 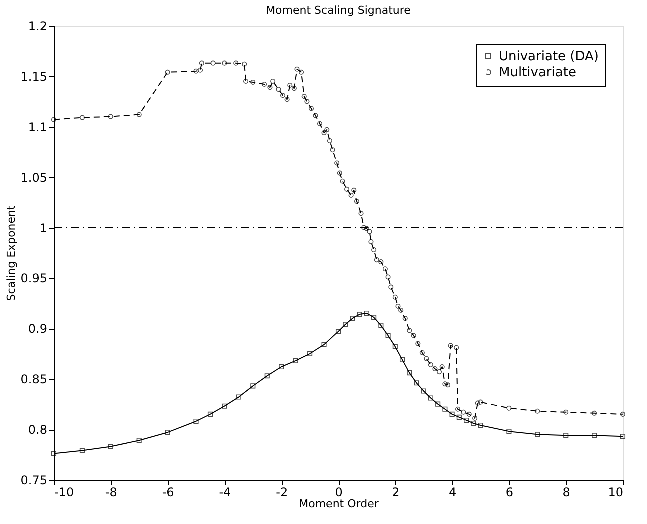 I want to click on x-tick-label: -10, so click(x=64, y=493).